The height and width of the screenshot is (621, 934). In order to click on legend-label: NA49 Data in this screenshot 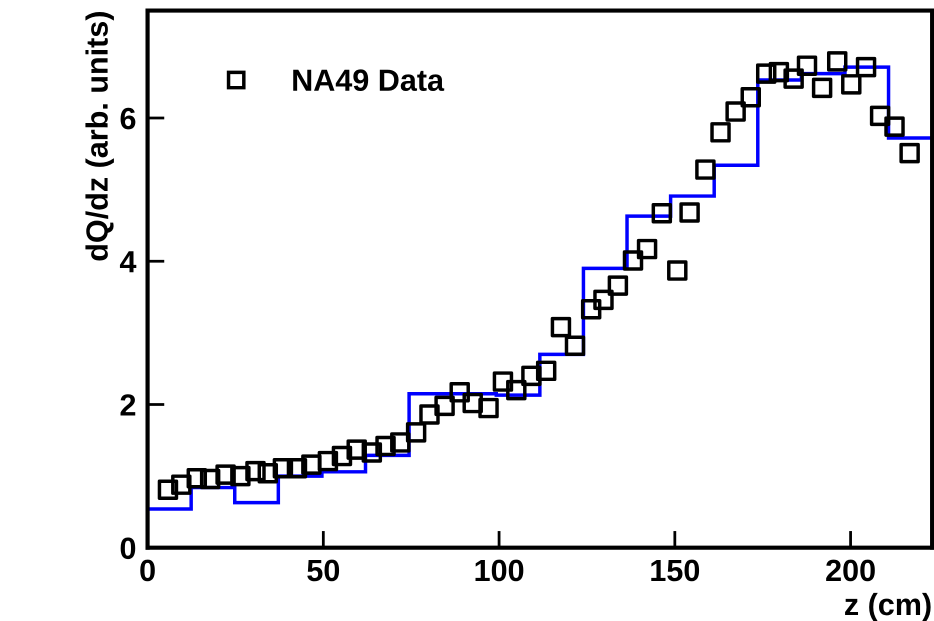, I will do `click(368, 80)`.